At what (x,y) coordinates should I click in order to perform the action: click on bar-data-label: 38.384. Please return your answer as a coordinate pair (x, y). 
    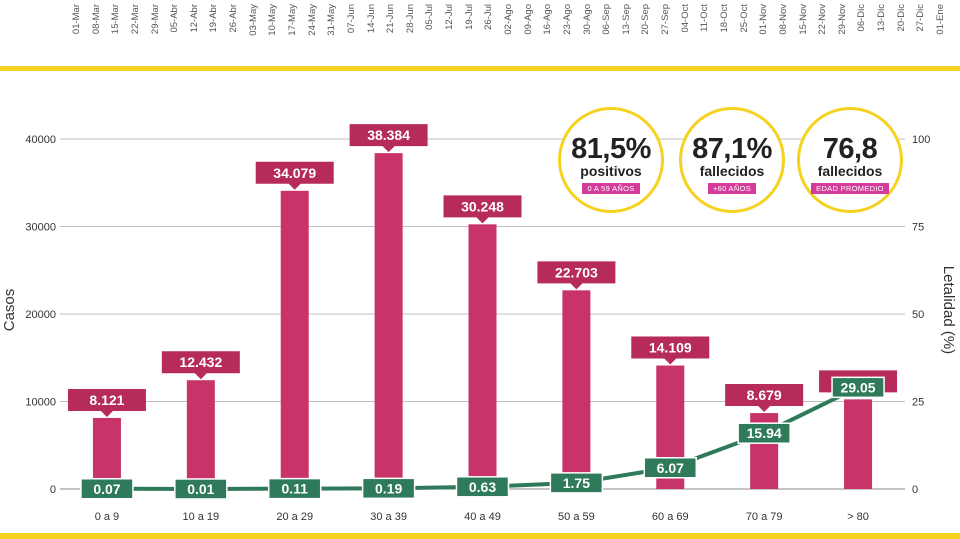
    Looking at the image, I should click on (388, 135).